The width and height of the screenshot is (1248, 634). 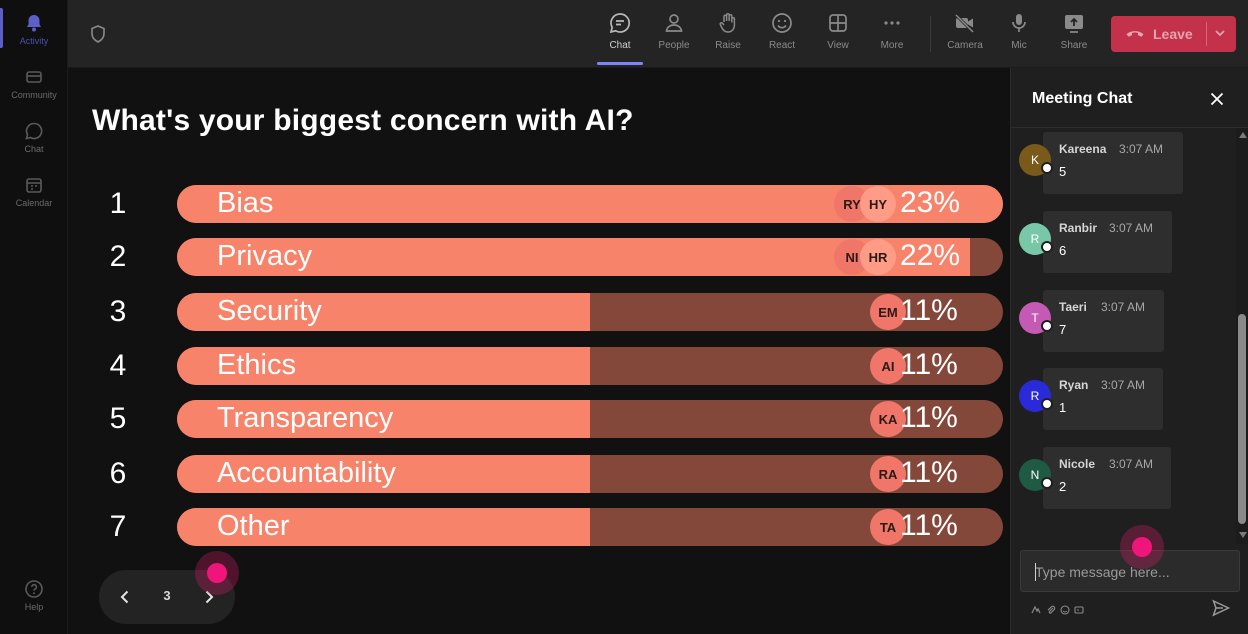 What do you see at coordinates (34, 595) in the screenshot?
I see `rail-item-help: Help` at bounding box center [34, 595].